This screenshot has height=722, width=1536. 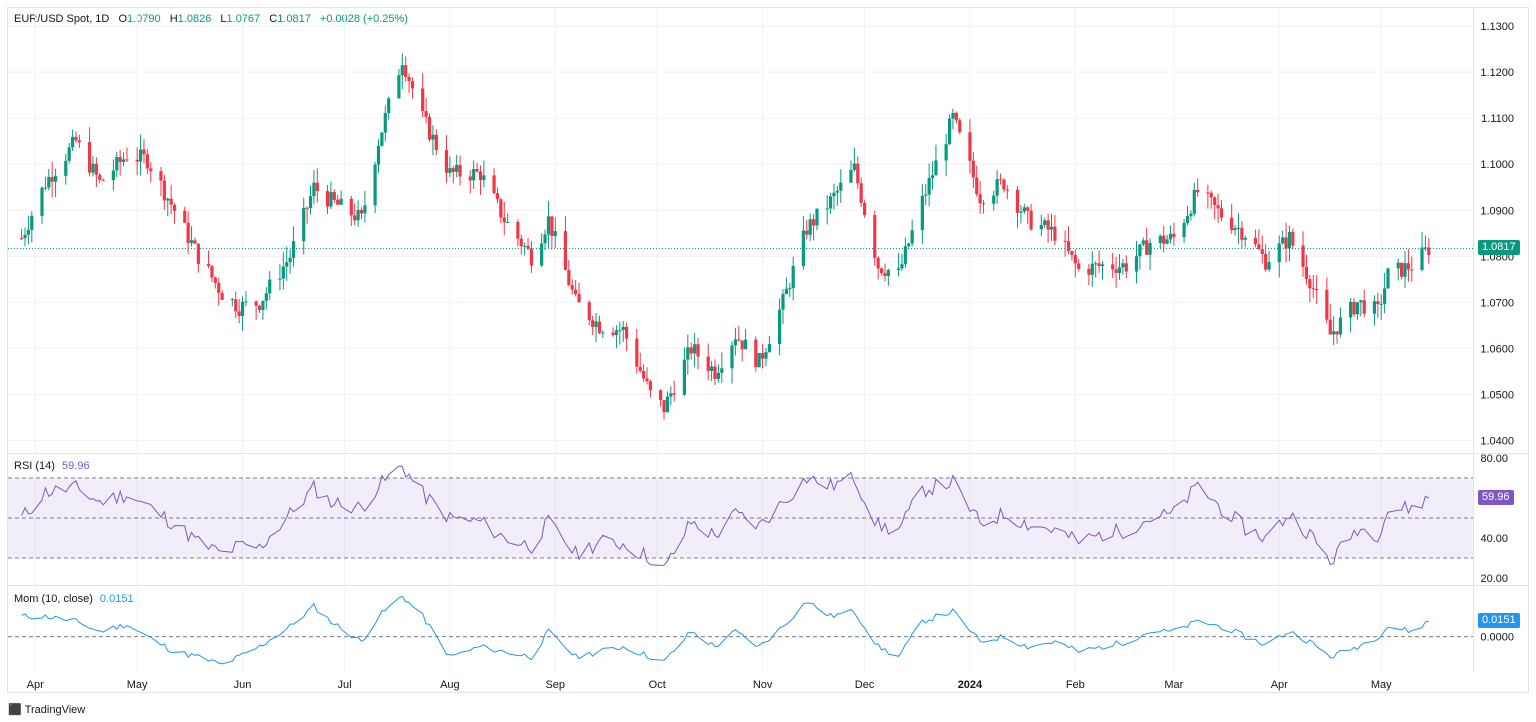 What do you see at coordinates (1494, 579) in the screenshot?
I see `rsi-tick-label: 20.00` at bounding box center [1494, 579].